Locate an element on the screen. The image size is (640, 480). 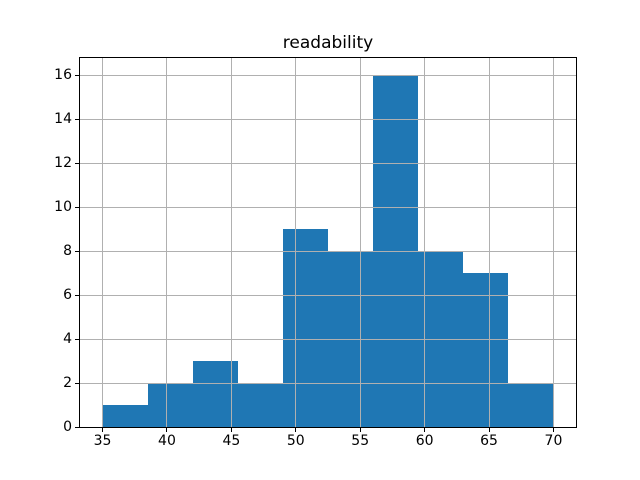
x-tick-label: 55 is located at coordinates (360, 441).